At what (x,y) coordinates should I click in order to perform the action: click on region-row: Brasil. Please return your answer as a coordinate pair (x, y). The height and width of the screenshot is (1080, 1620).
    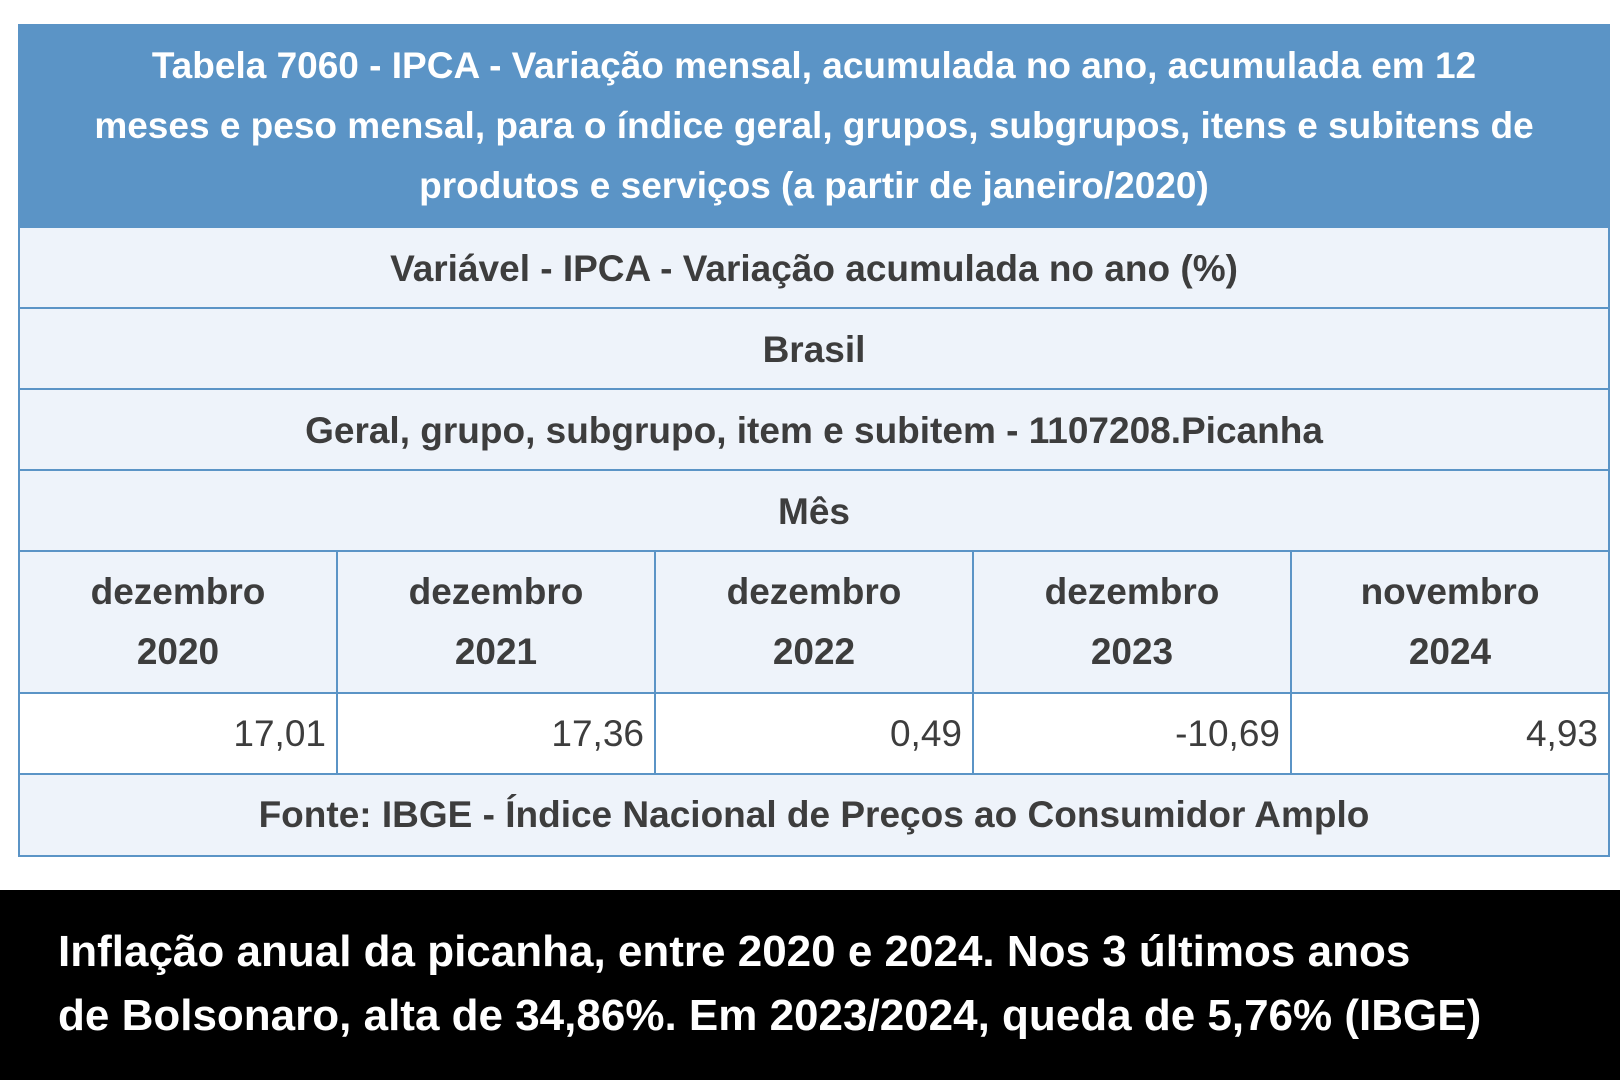
    Looking at the image, I should click on (814, 347).